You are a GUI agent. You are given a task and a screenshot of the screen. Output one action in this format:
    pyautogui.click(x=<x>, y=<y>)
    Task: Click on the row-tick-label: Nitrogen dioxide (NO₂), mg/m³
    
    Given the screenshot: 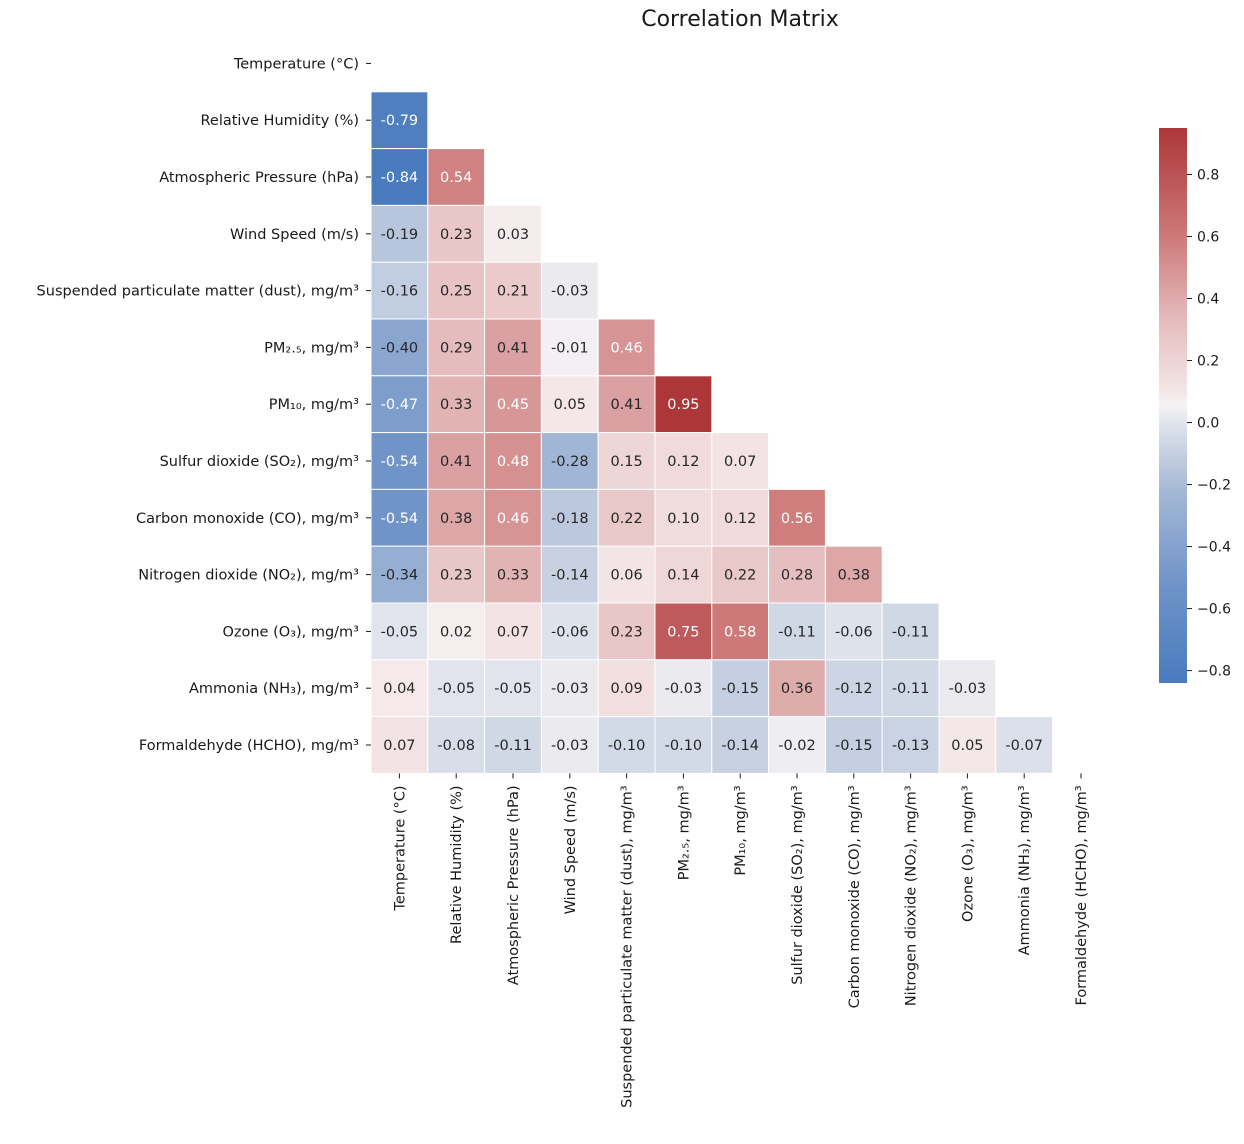 What is the action you would take?
    pyautogui.click(x=248, y=576)
    